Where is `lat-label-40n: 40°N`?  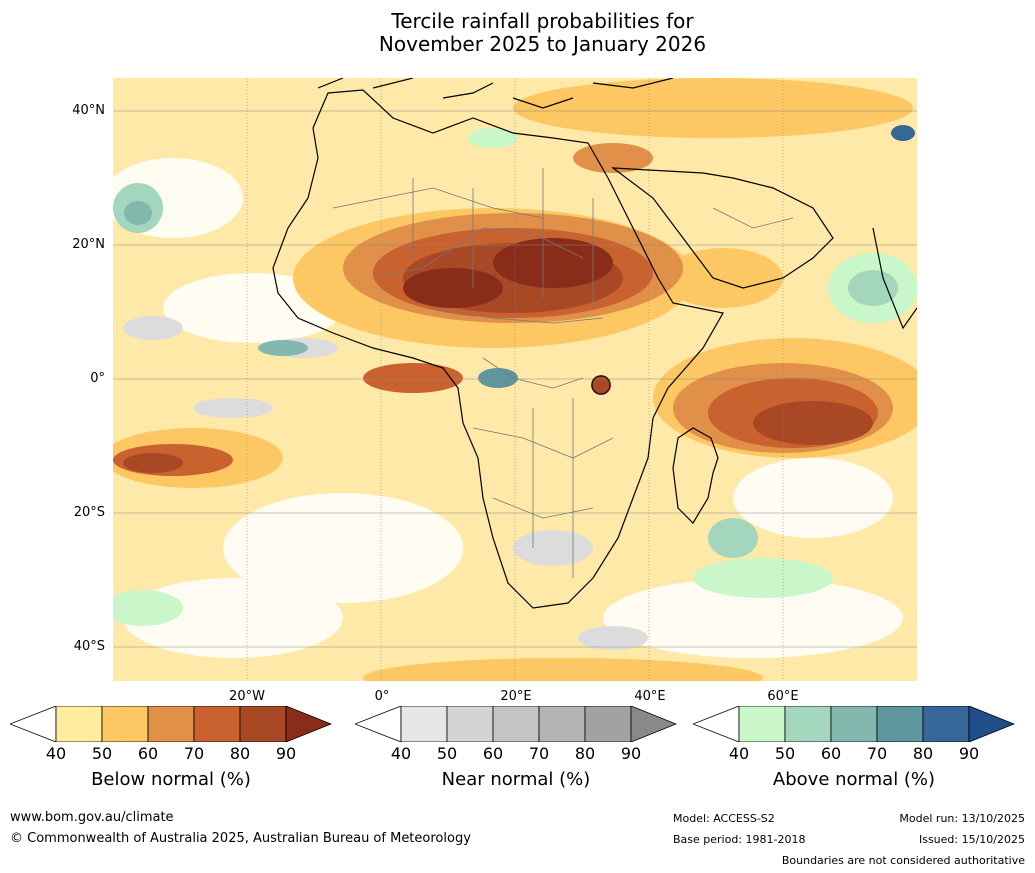 lat-label-40n: 40°N is located at coordinates (88, 110).